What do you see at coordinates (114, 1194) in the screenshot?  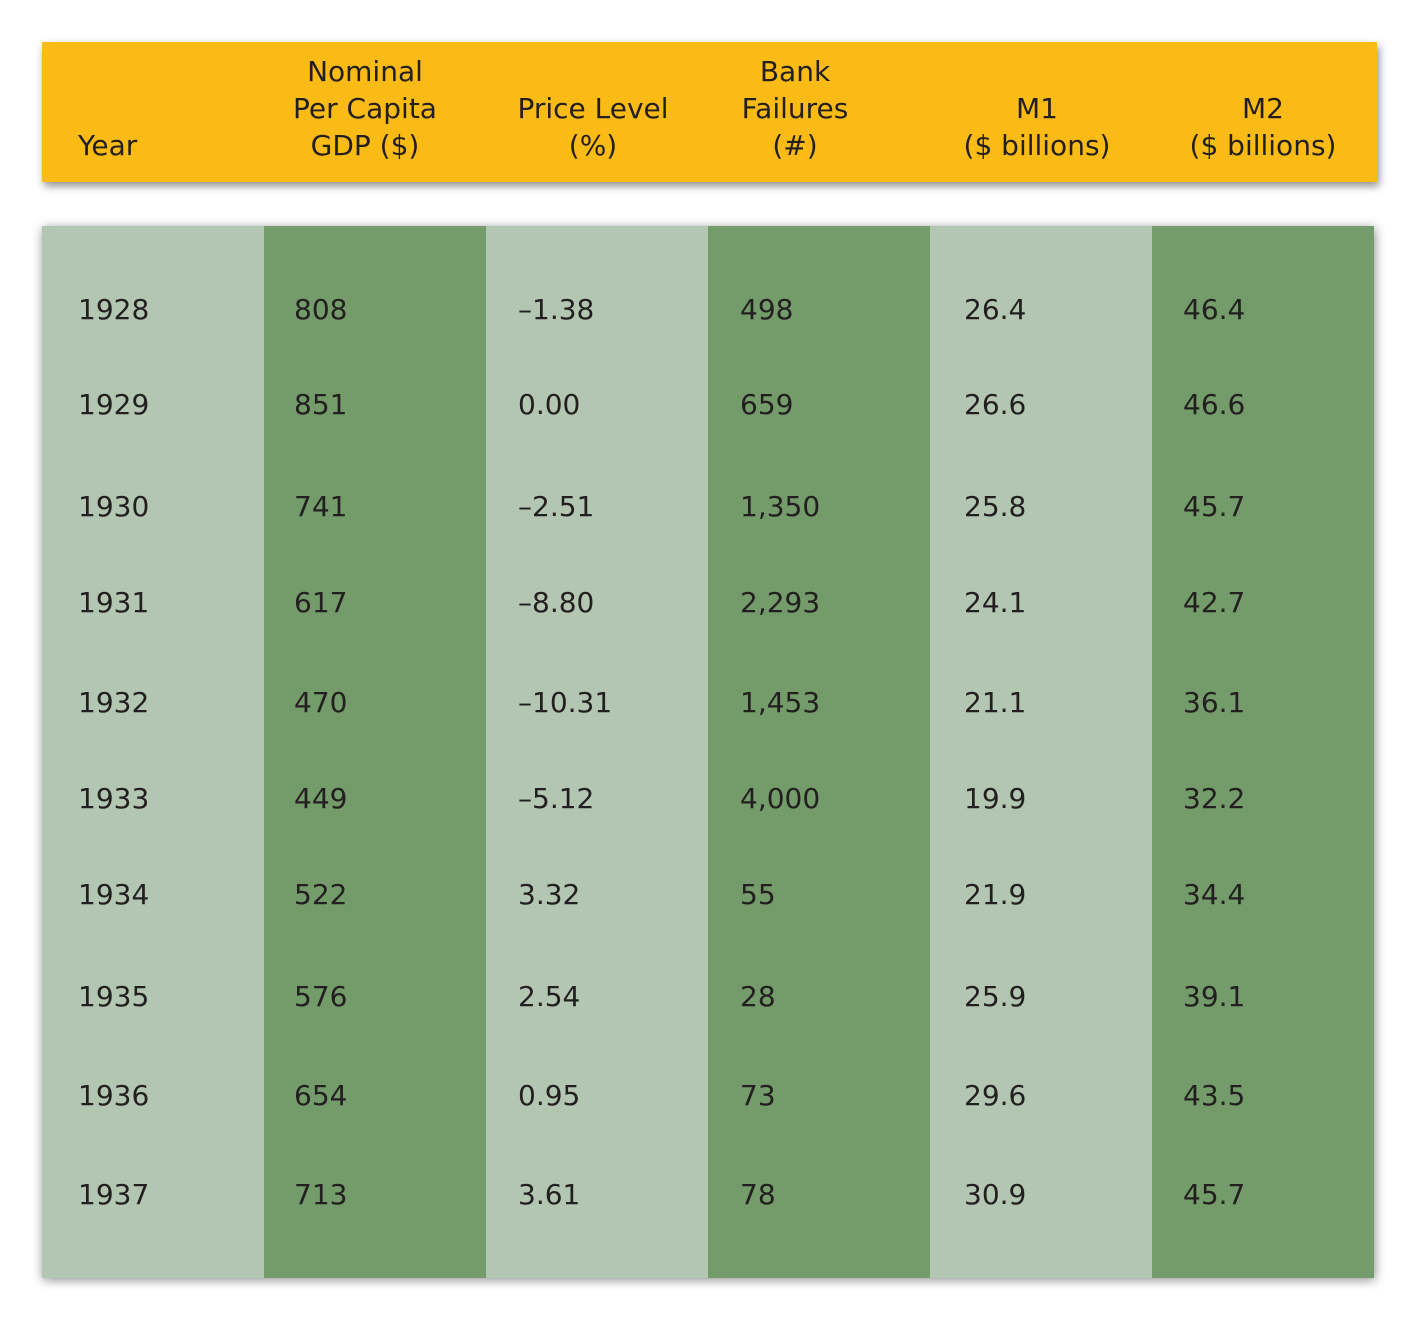 I see `table-cell: 1937` at bounding box center [114, 1194].